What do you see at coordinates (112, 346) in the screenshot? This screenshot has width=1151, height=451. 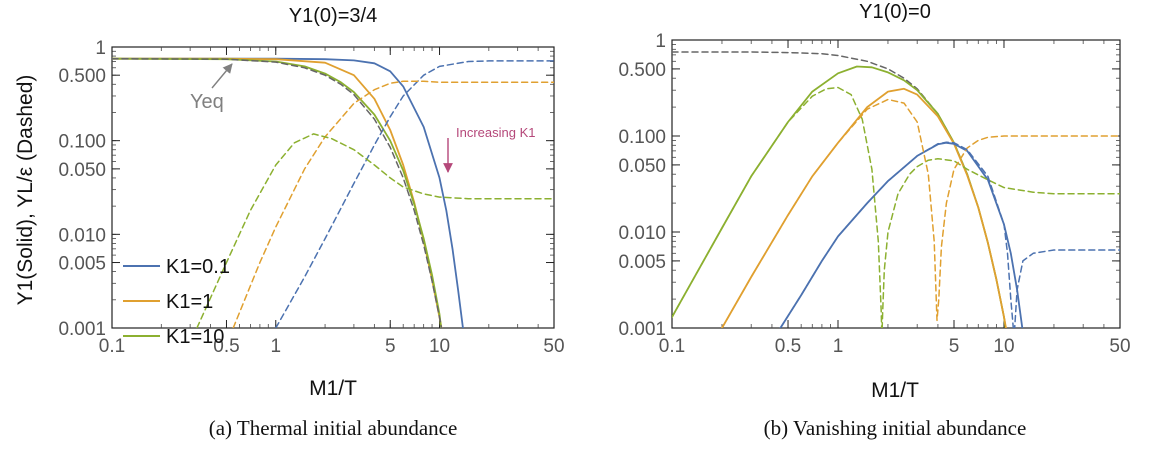 I see `panel-a-x-tick-label: 0.1` at bounding box center [112, 346].